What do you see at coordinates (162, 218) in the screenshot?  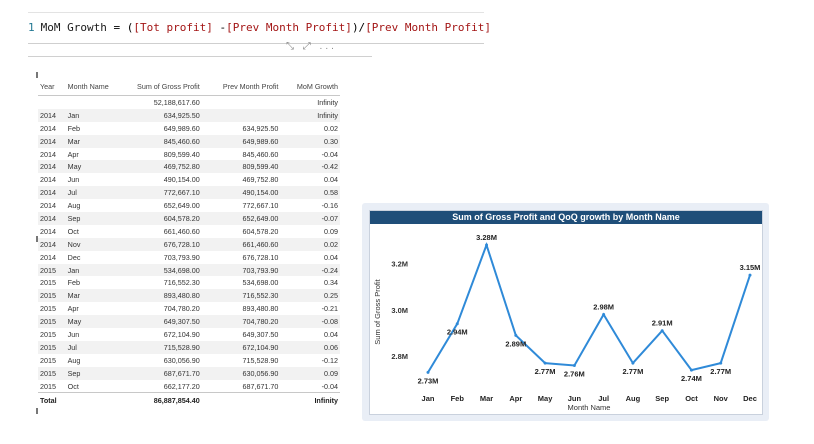 I see `cell-gross-profit: 604,578.20` at bounding box center [162, 218].